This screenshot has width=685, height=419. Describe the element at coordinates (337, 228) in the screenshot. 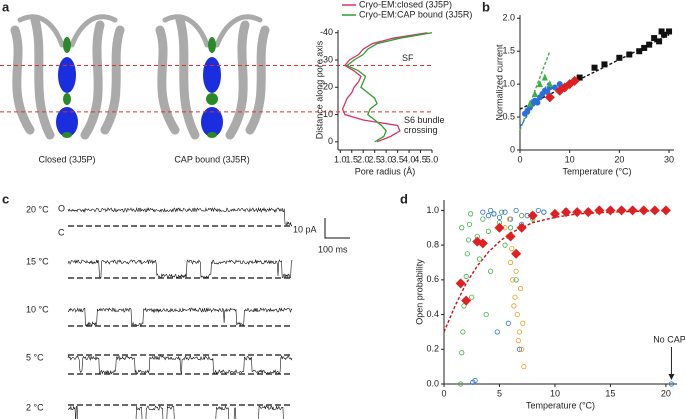

I see `scale-bar` at that location.